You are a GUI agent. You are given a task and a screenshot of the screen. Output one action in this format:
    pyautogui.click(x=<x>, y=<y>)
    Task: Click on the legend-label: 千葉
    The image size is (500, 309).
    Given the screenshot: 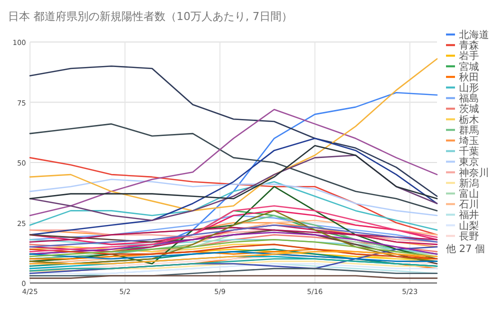 What is the action you would take?
    pyautogui.click(x=469, y=152)
    